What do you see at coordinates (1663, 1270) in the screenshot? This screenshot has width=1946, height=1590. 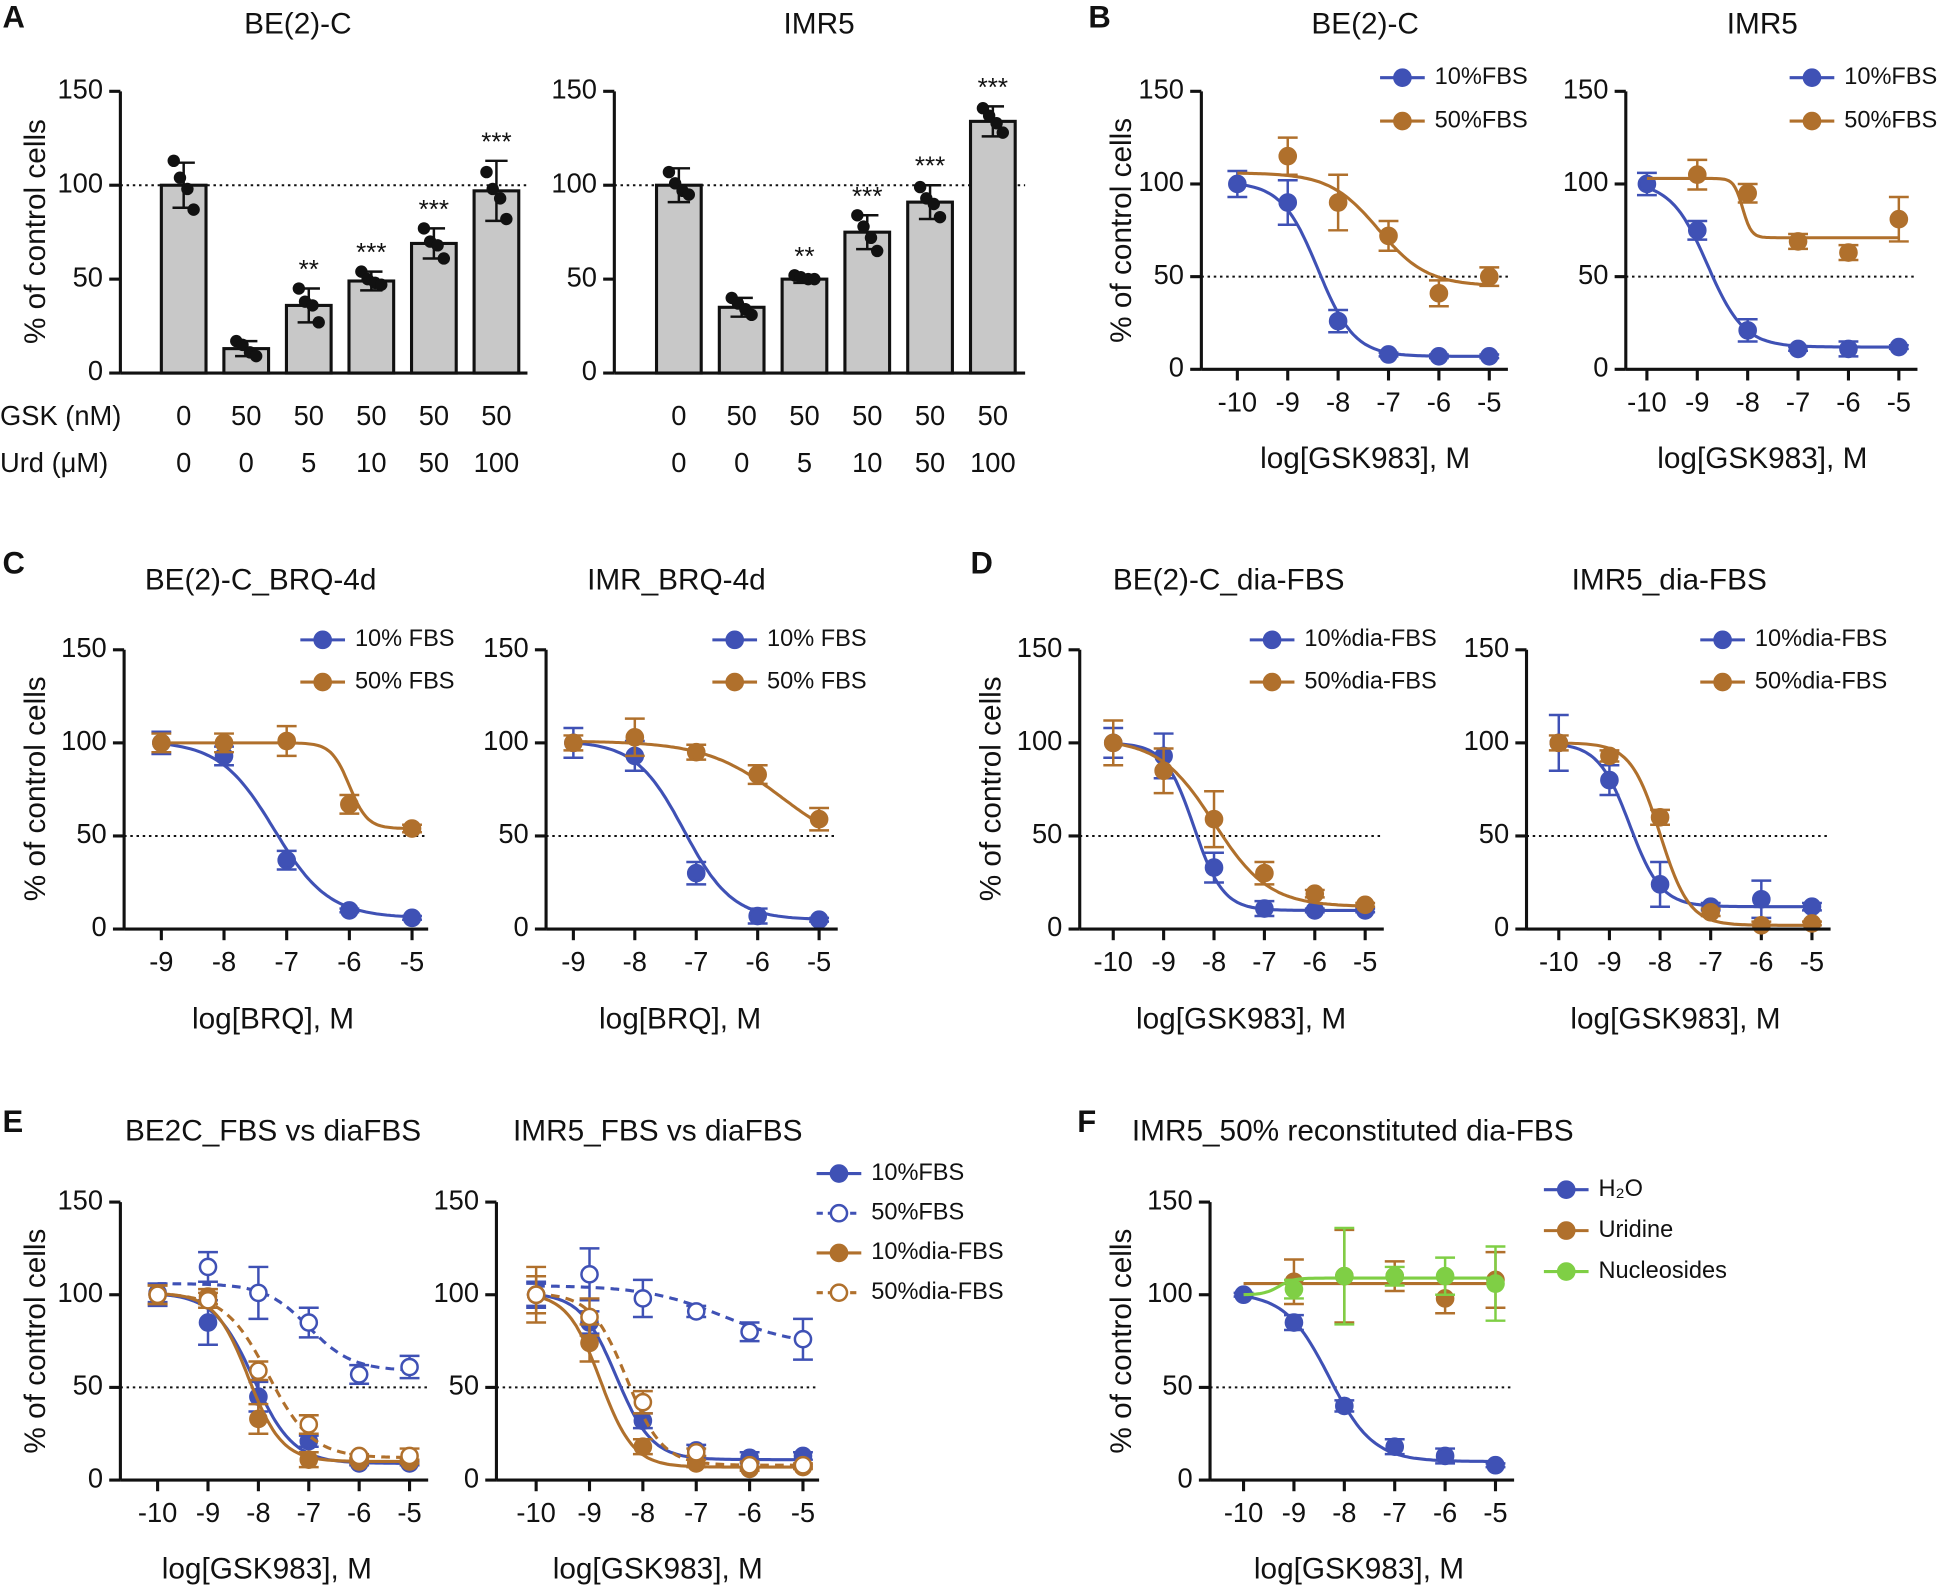 I see `legend-label: Nucleosides` at bounding box center [1663, 1270].